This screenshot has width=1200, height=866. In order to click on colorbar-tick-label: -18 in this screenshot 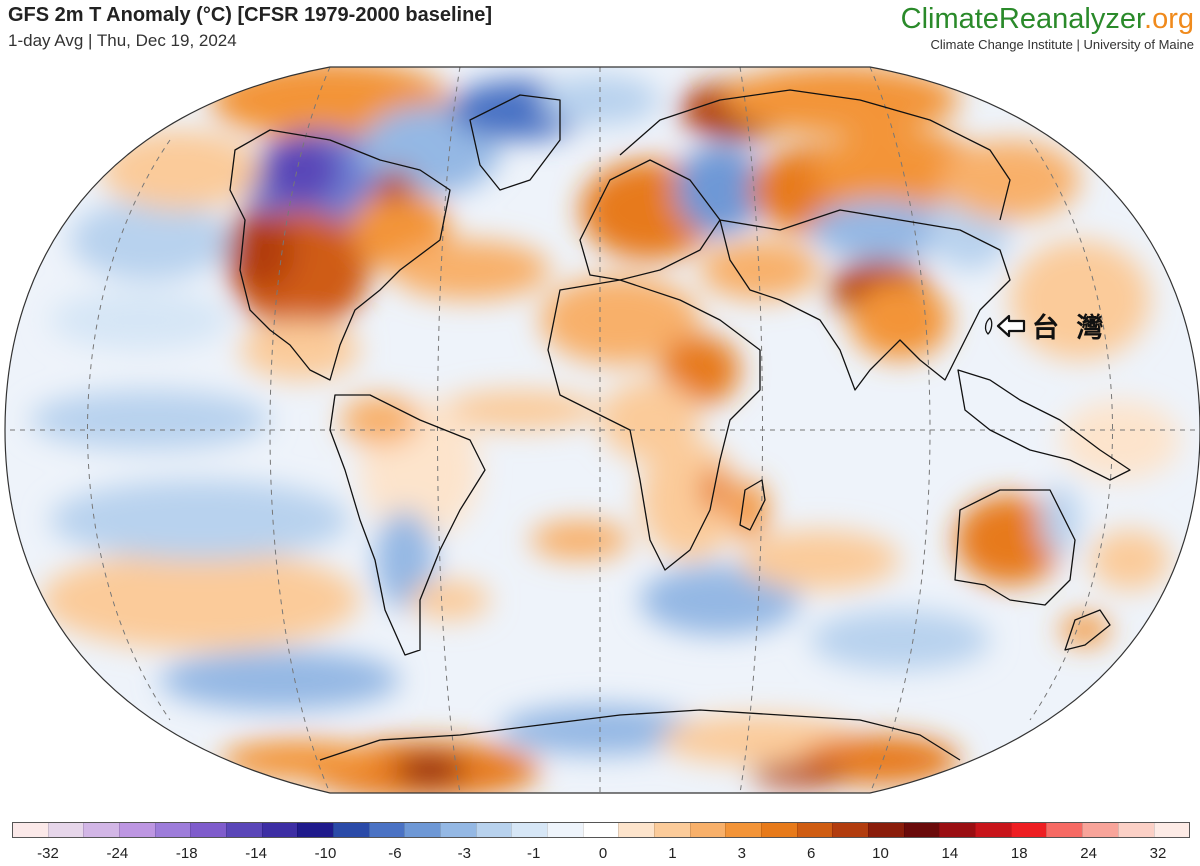, I will do `click(186, 853)`.